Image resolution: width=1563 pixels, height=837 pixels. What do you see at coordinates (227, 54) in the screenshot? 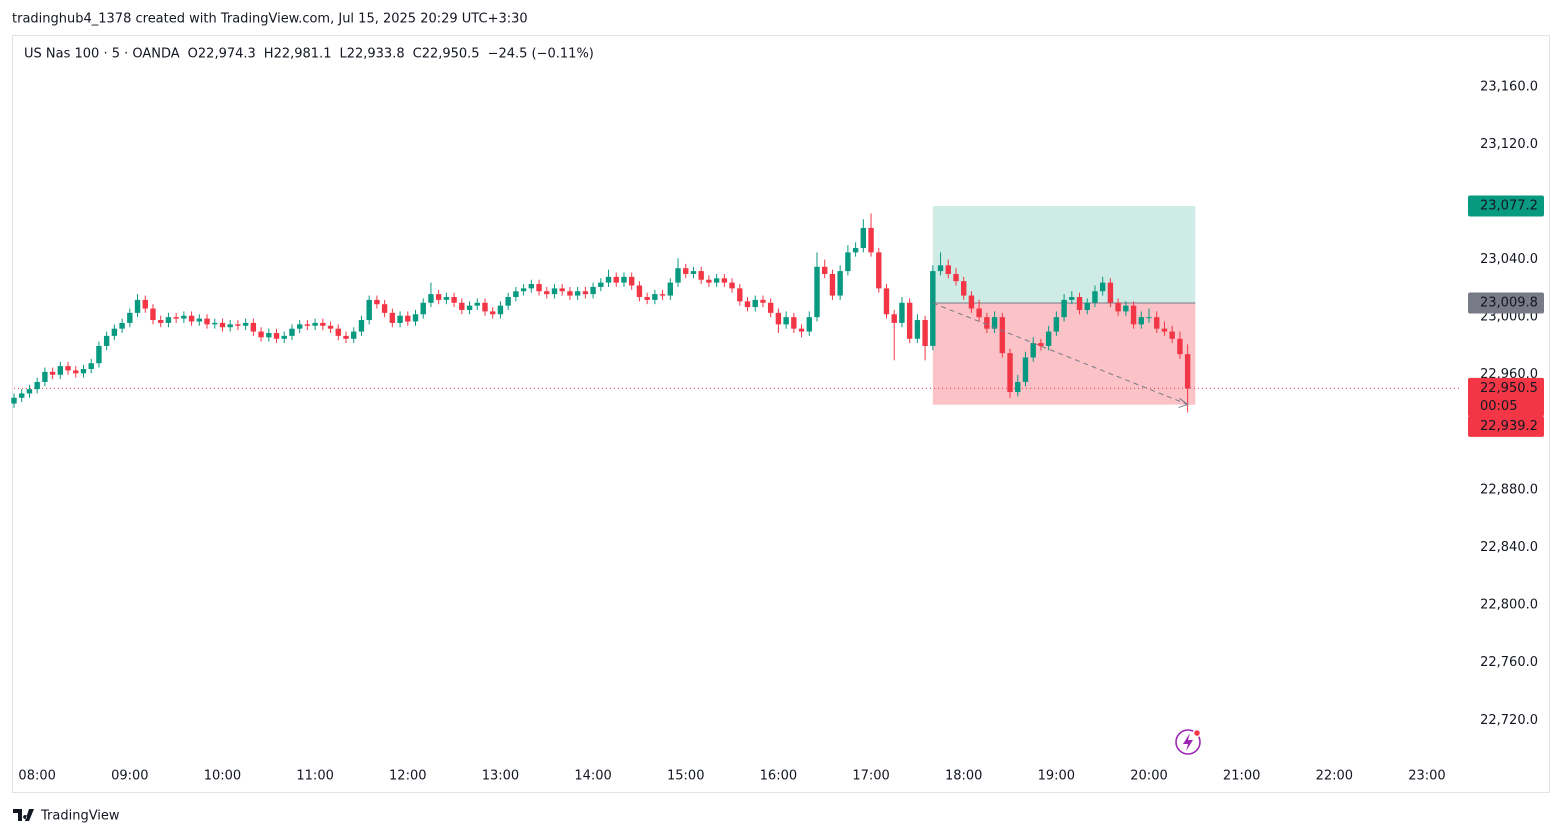
I see `legend-value: 22,974.3` at bounding box center [227, 54].